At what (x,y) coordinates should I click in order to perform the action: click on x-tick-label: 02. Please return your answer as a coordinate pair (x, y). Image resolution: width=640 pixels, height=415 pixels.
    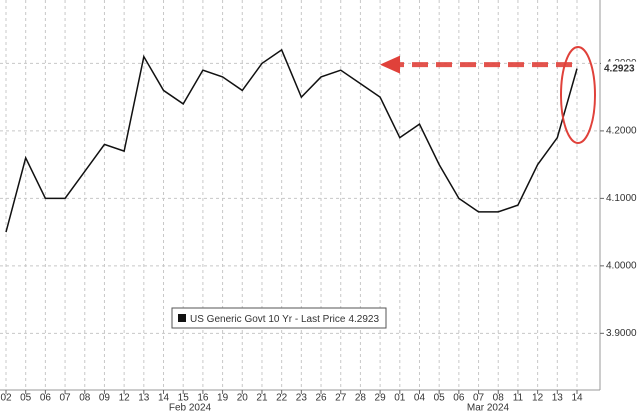
    Looking at the image, I should click on (6, 398).